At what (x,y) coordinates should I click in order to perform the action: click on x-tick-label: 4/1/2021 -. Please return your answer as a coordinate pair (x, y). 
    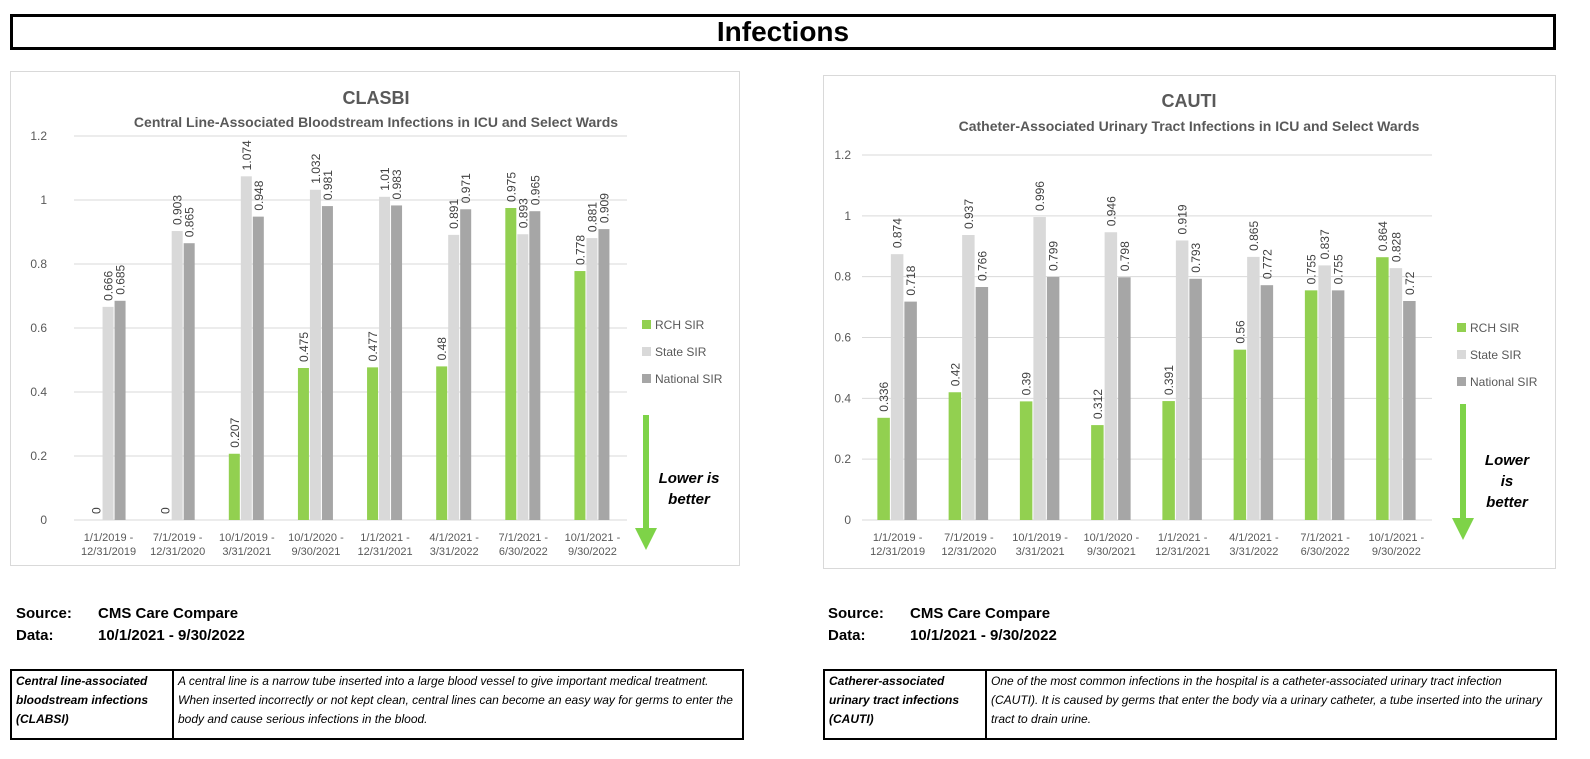
    Looking at the image, I should click on (454, 538).